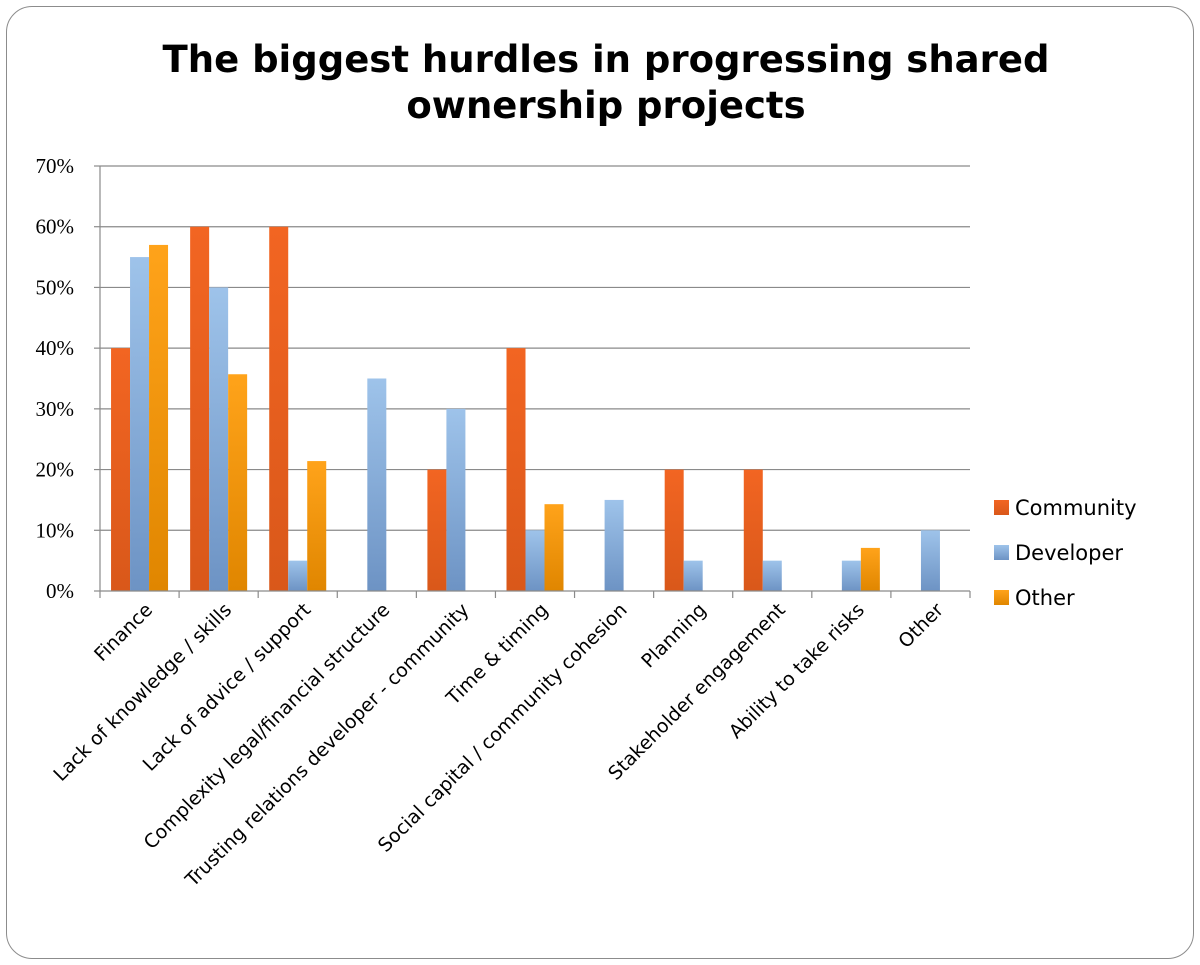 The height and width of the screenshot is (965, 1200). What do you see at coordinates (55, 166) in the screenshot?
I see `y-tick-label: 70%` at bounding box center [55, 166].